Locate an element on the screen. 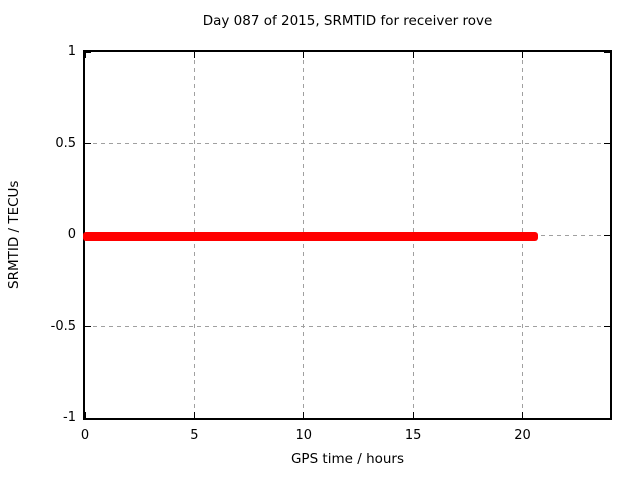  x-tick-label: 20 is located at coordinates (522, 435).